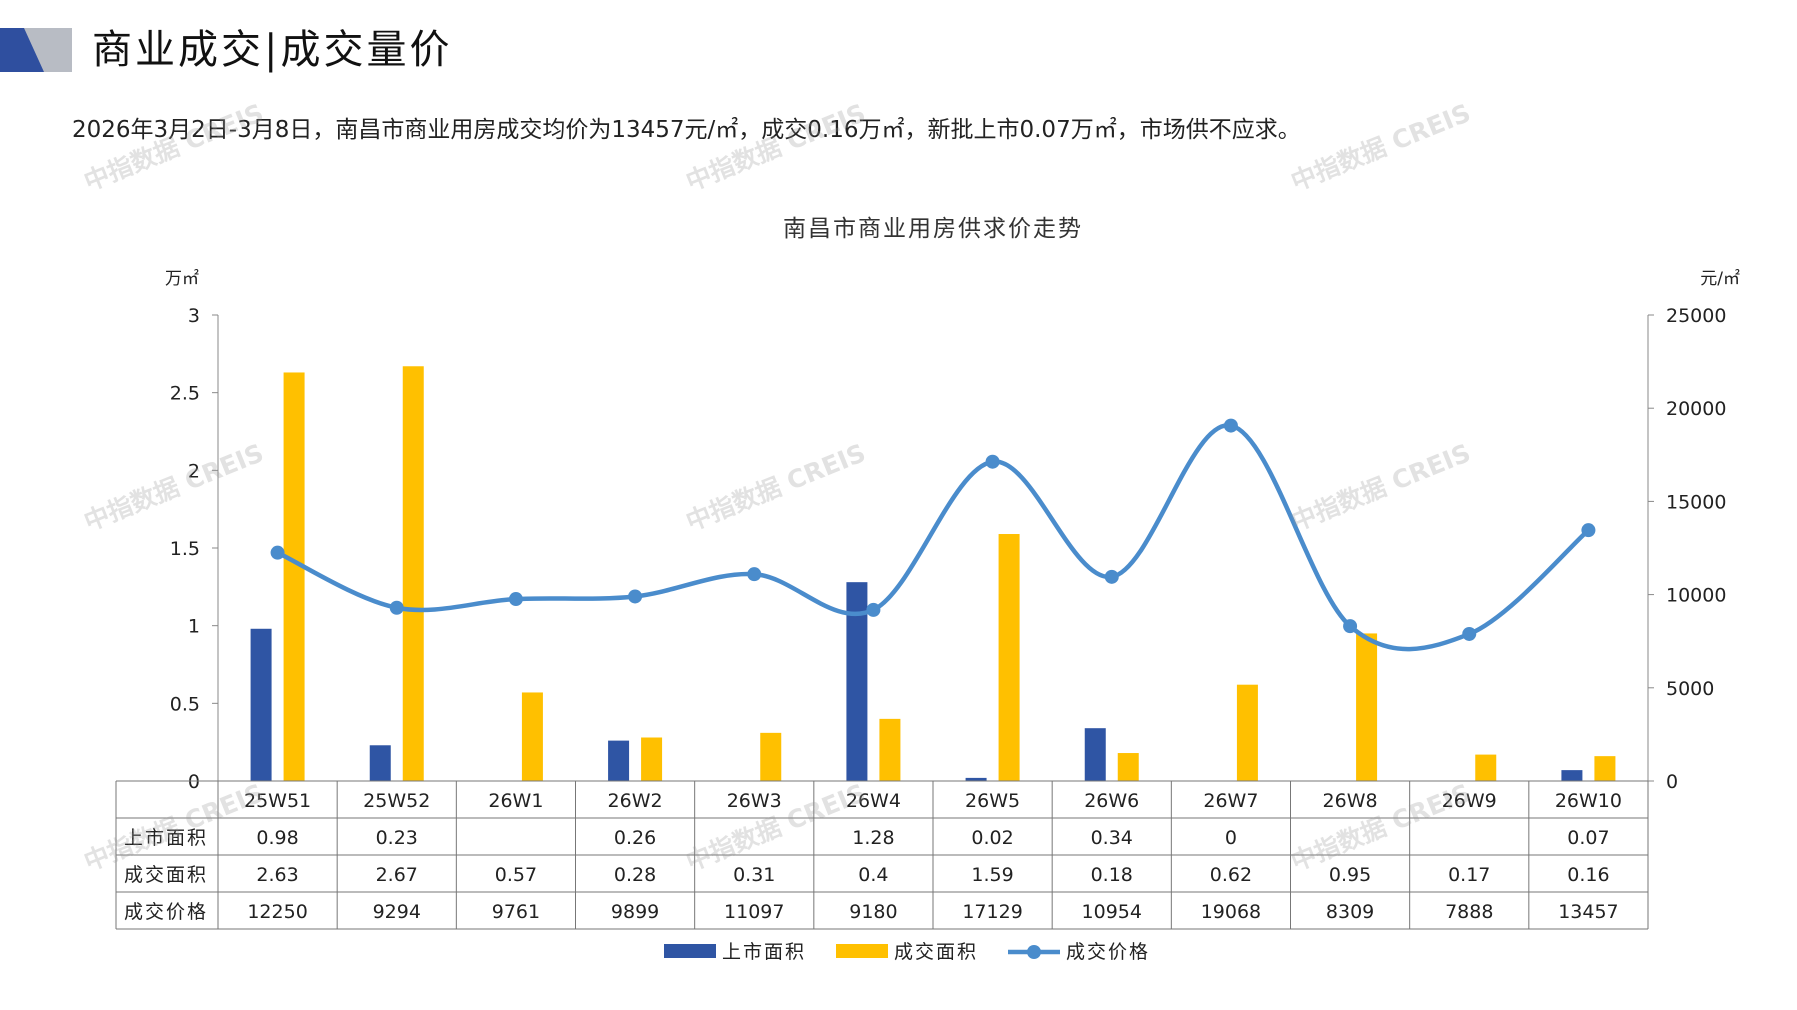 Image resolution: width=1797 pixels, height=1010 pixels. Describe the element at coordinates (1350, 626) in the screenshot. I see `price-point-26W8` at that location.